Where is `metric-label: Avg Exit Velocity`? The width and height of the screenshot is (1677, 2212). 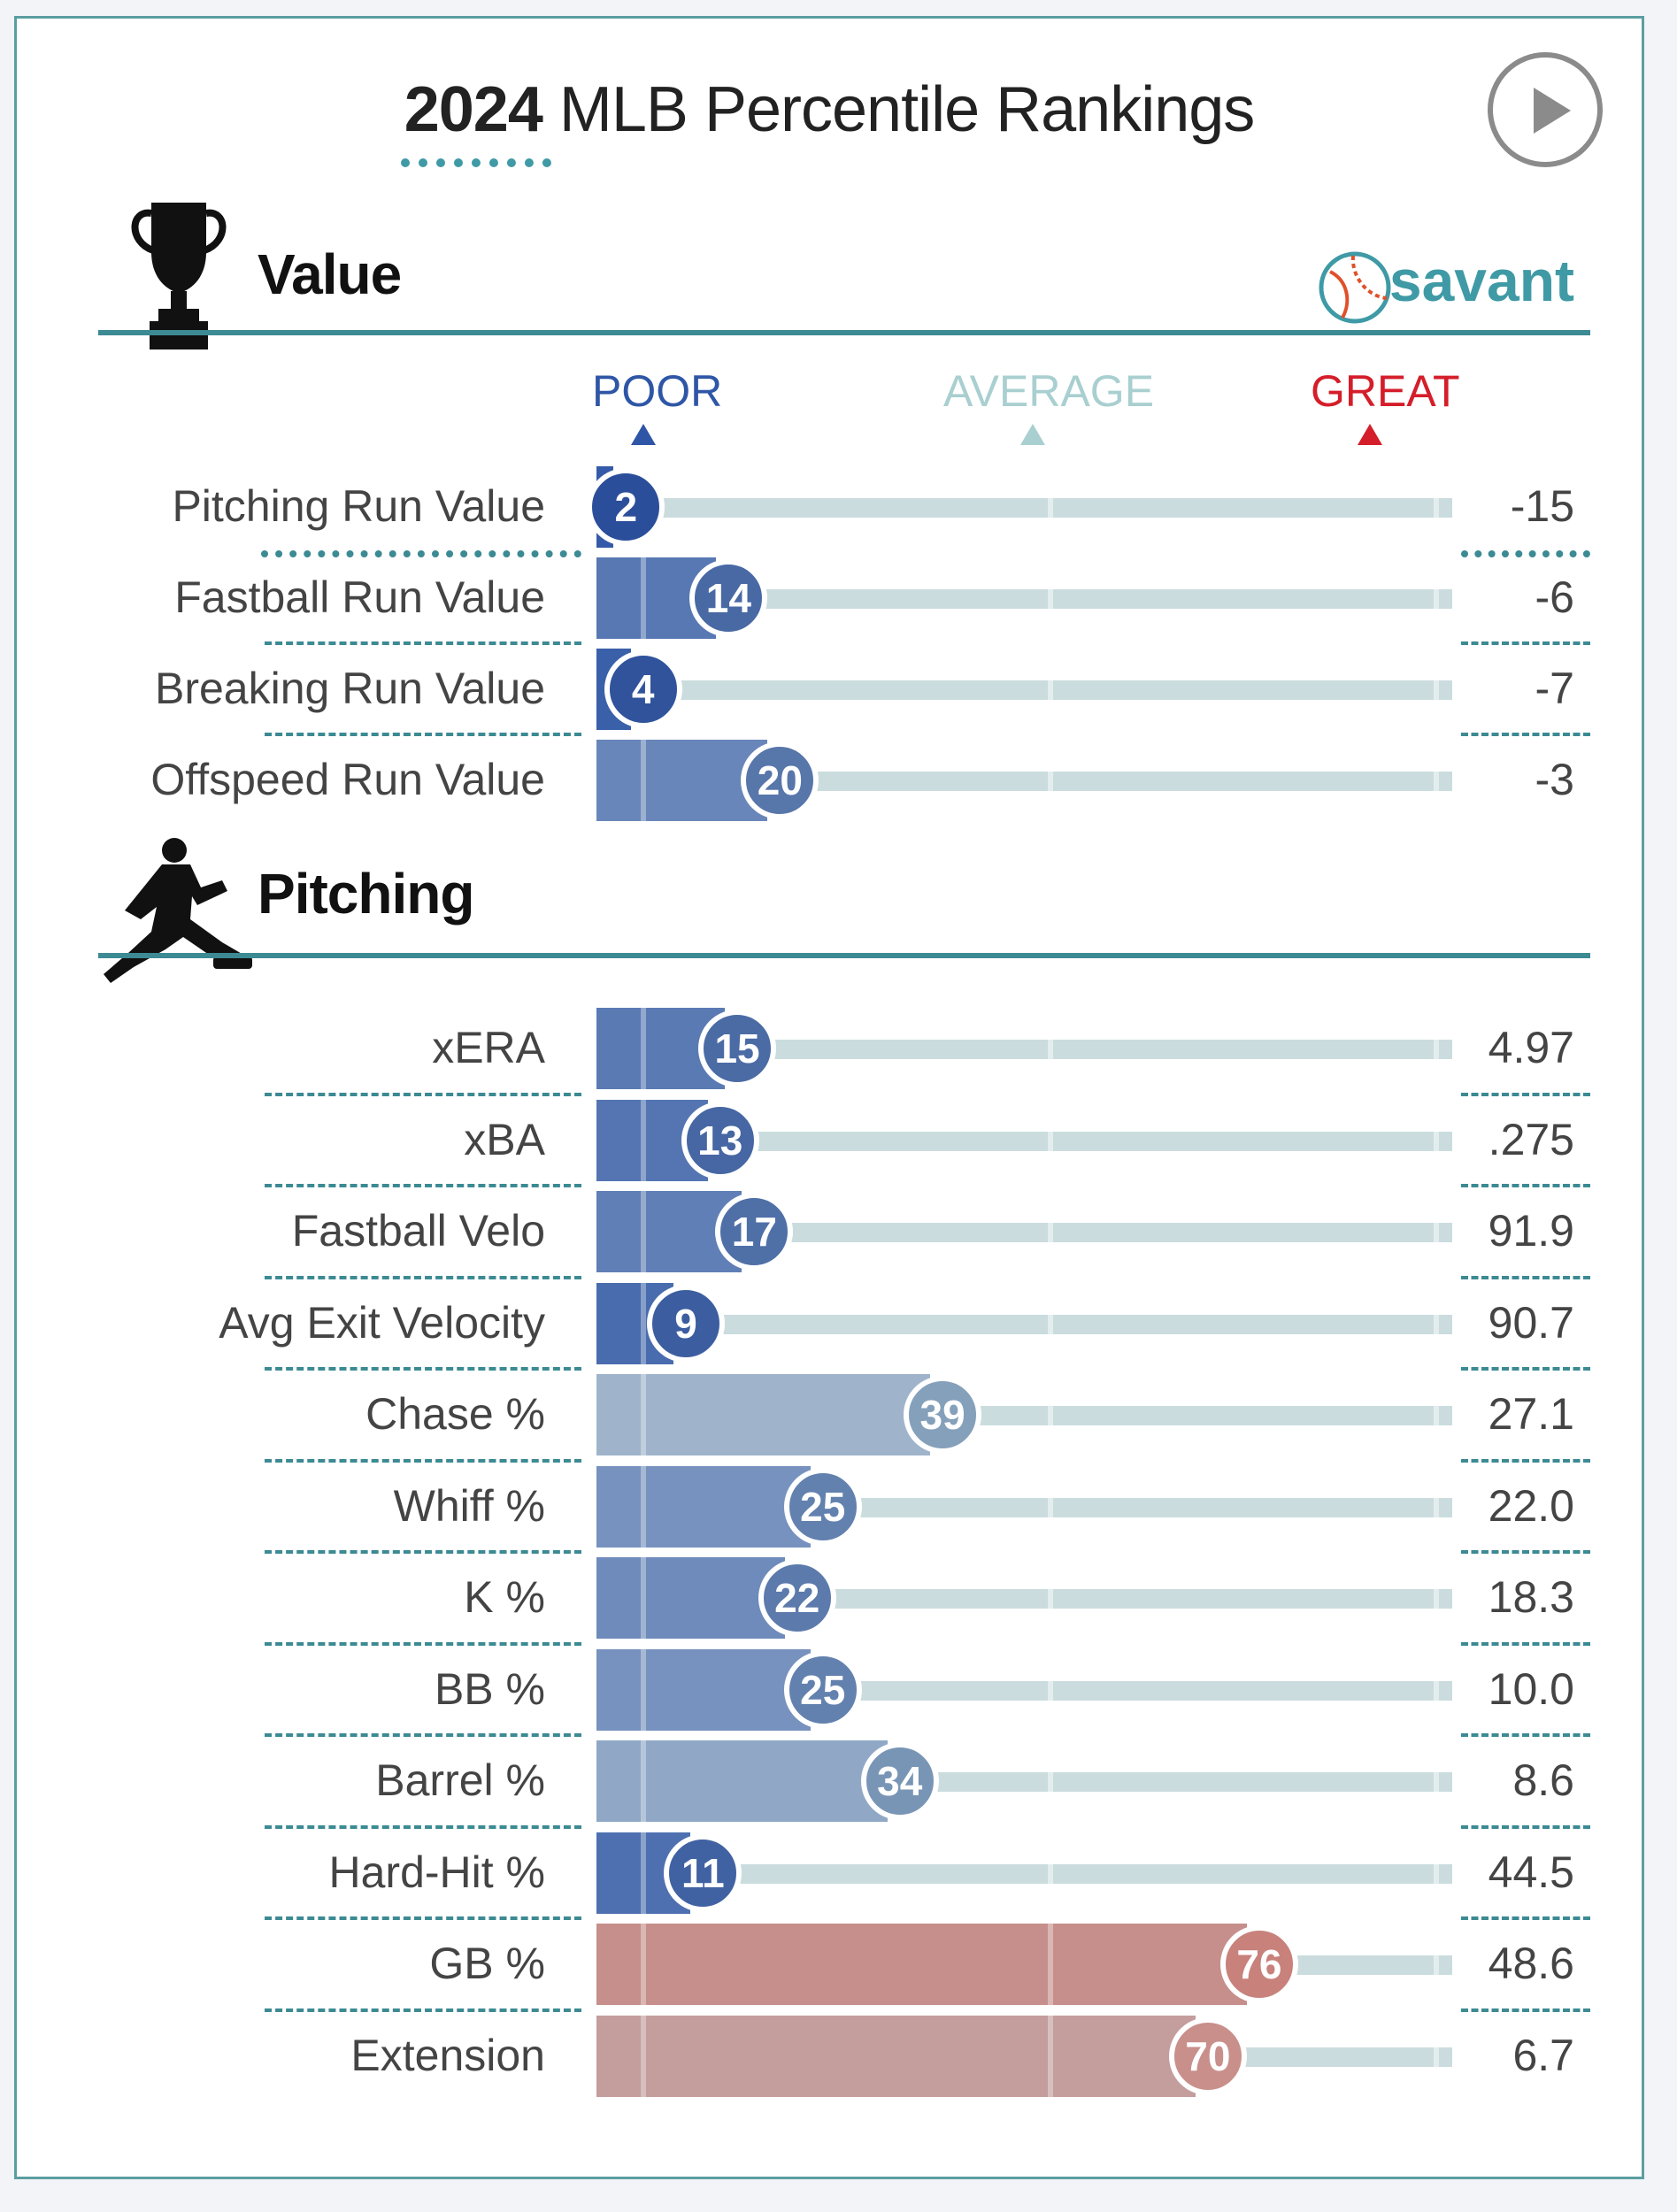
metric-label: Avg Exit Velocity is located at coordinates (382, 1323).